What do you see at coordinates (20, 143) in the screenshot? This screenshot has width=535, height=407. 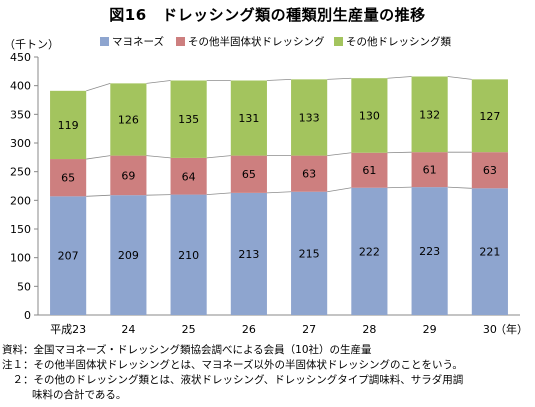 I see `y-tick-label: 300` at bounding box center [20, 143].